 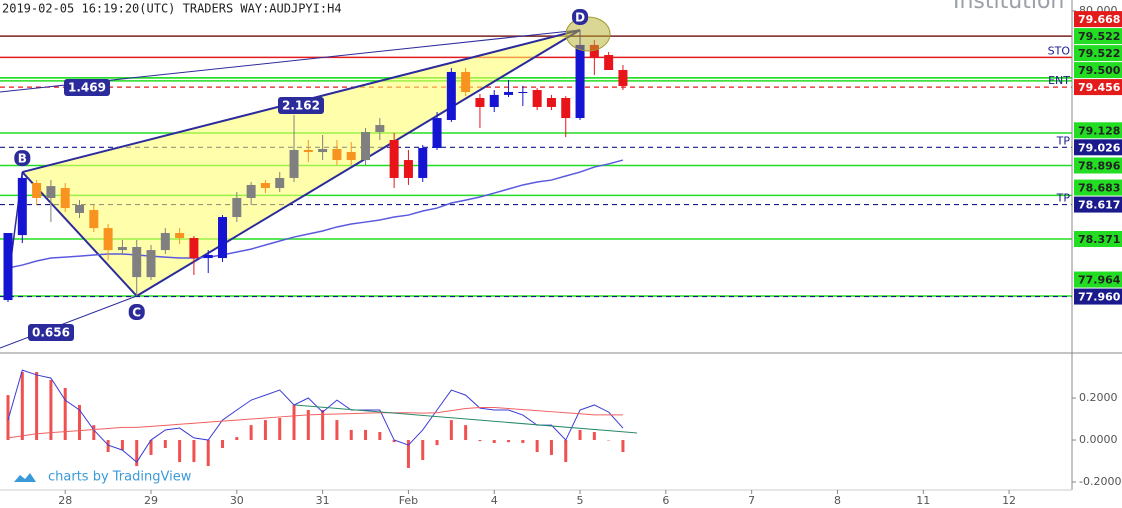 What do you see at coordinates (1100, 481) in the screenshot?
I see `y-tick-label: -0.2000` at bounding box center [1100, 481].